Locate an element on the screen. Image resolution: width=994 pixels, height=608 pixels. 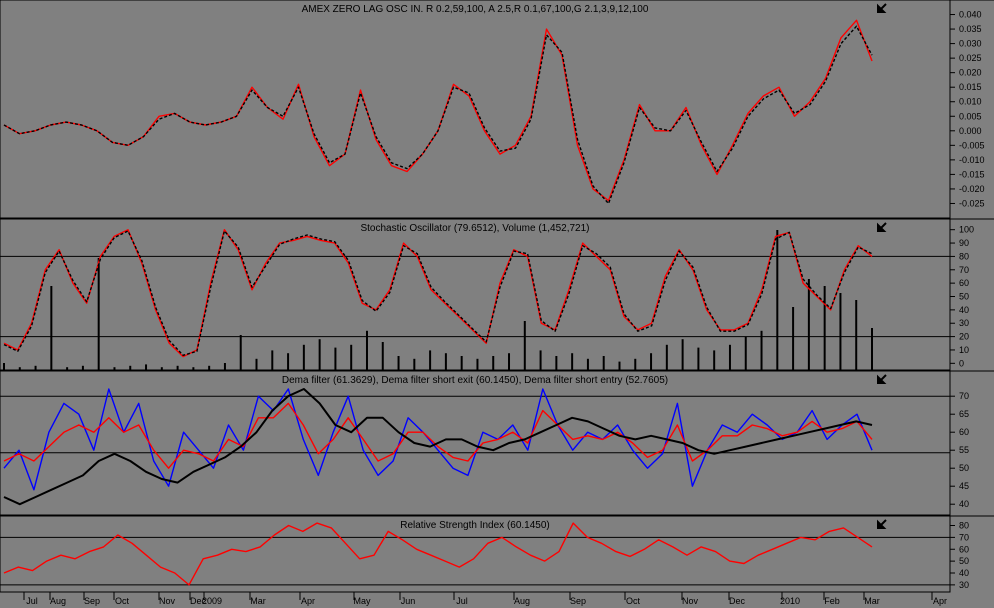
y-tick-label: 0.000 is located at coordinates (970, 131).